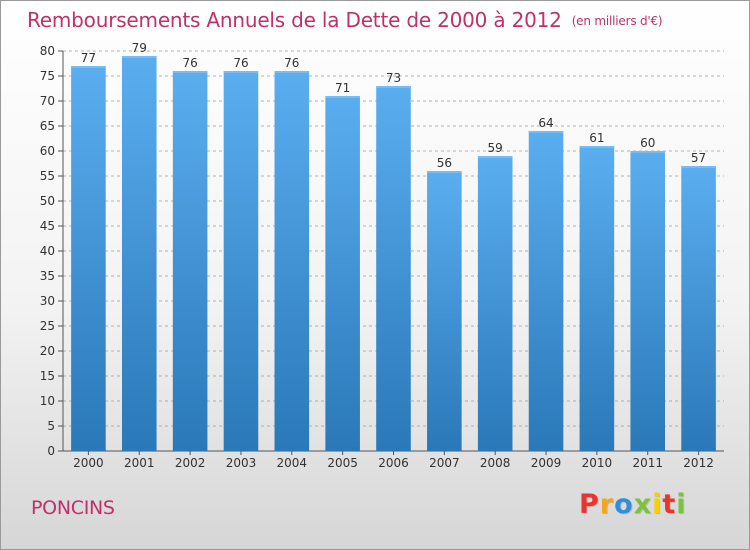  Describe the element at coordinates (47, 301) in the screenshot. I see `y-tick-label: 30` at that location.